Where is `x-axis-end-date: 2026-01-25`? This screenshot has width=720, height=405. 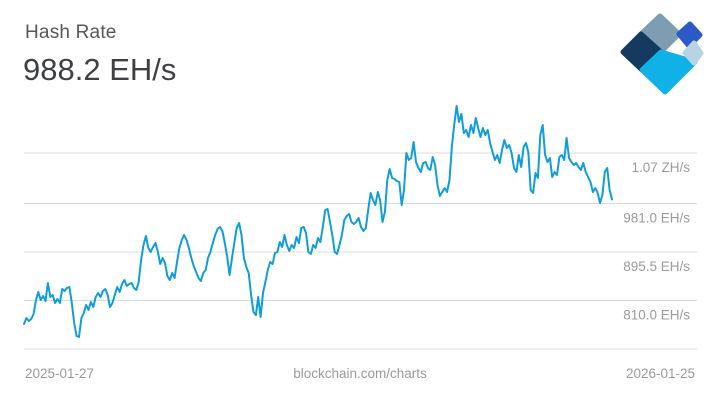 x-axis-end-date: 2026-01-25 is located at coordinates (660, 373).